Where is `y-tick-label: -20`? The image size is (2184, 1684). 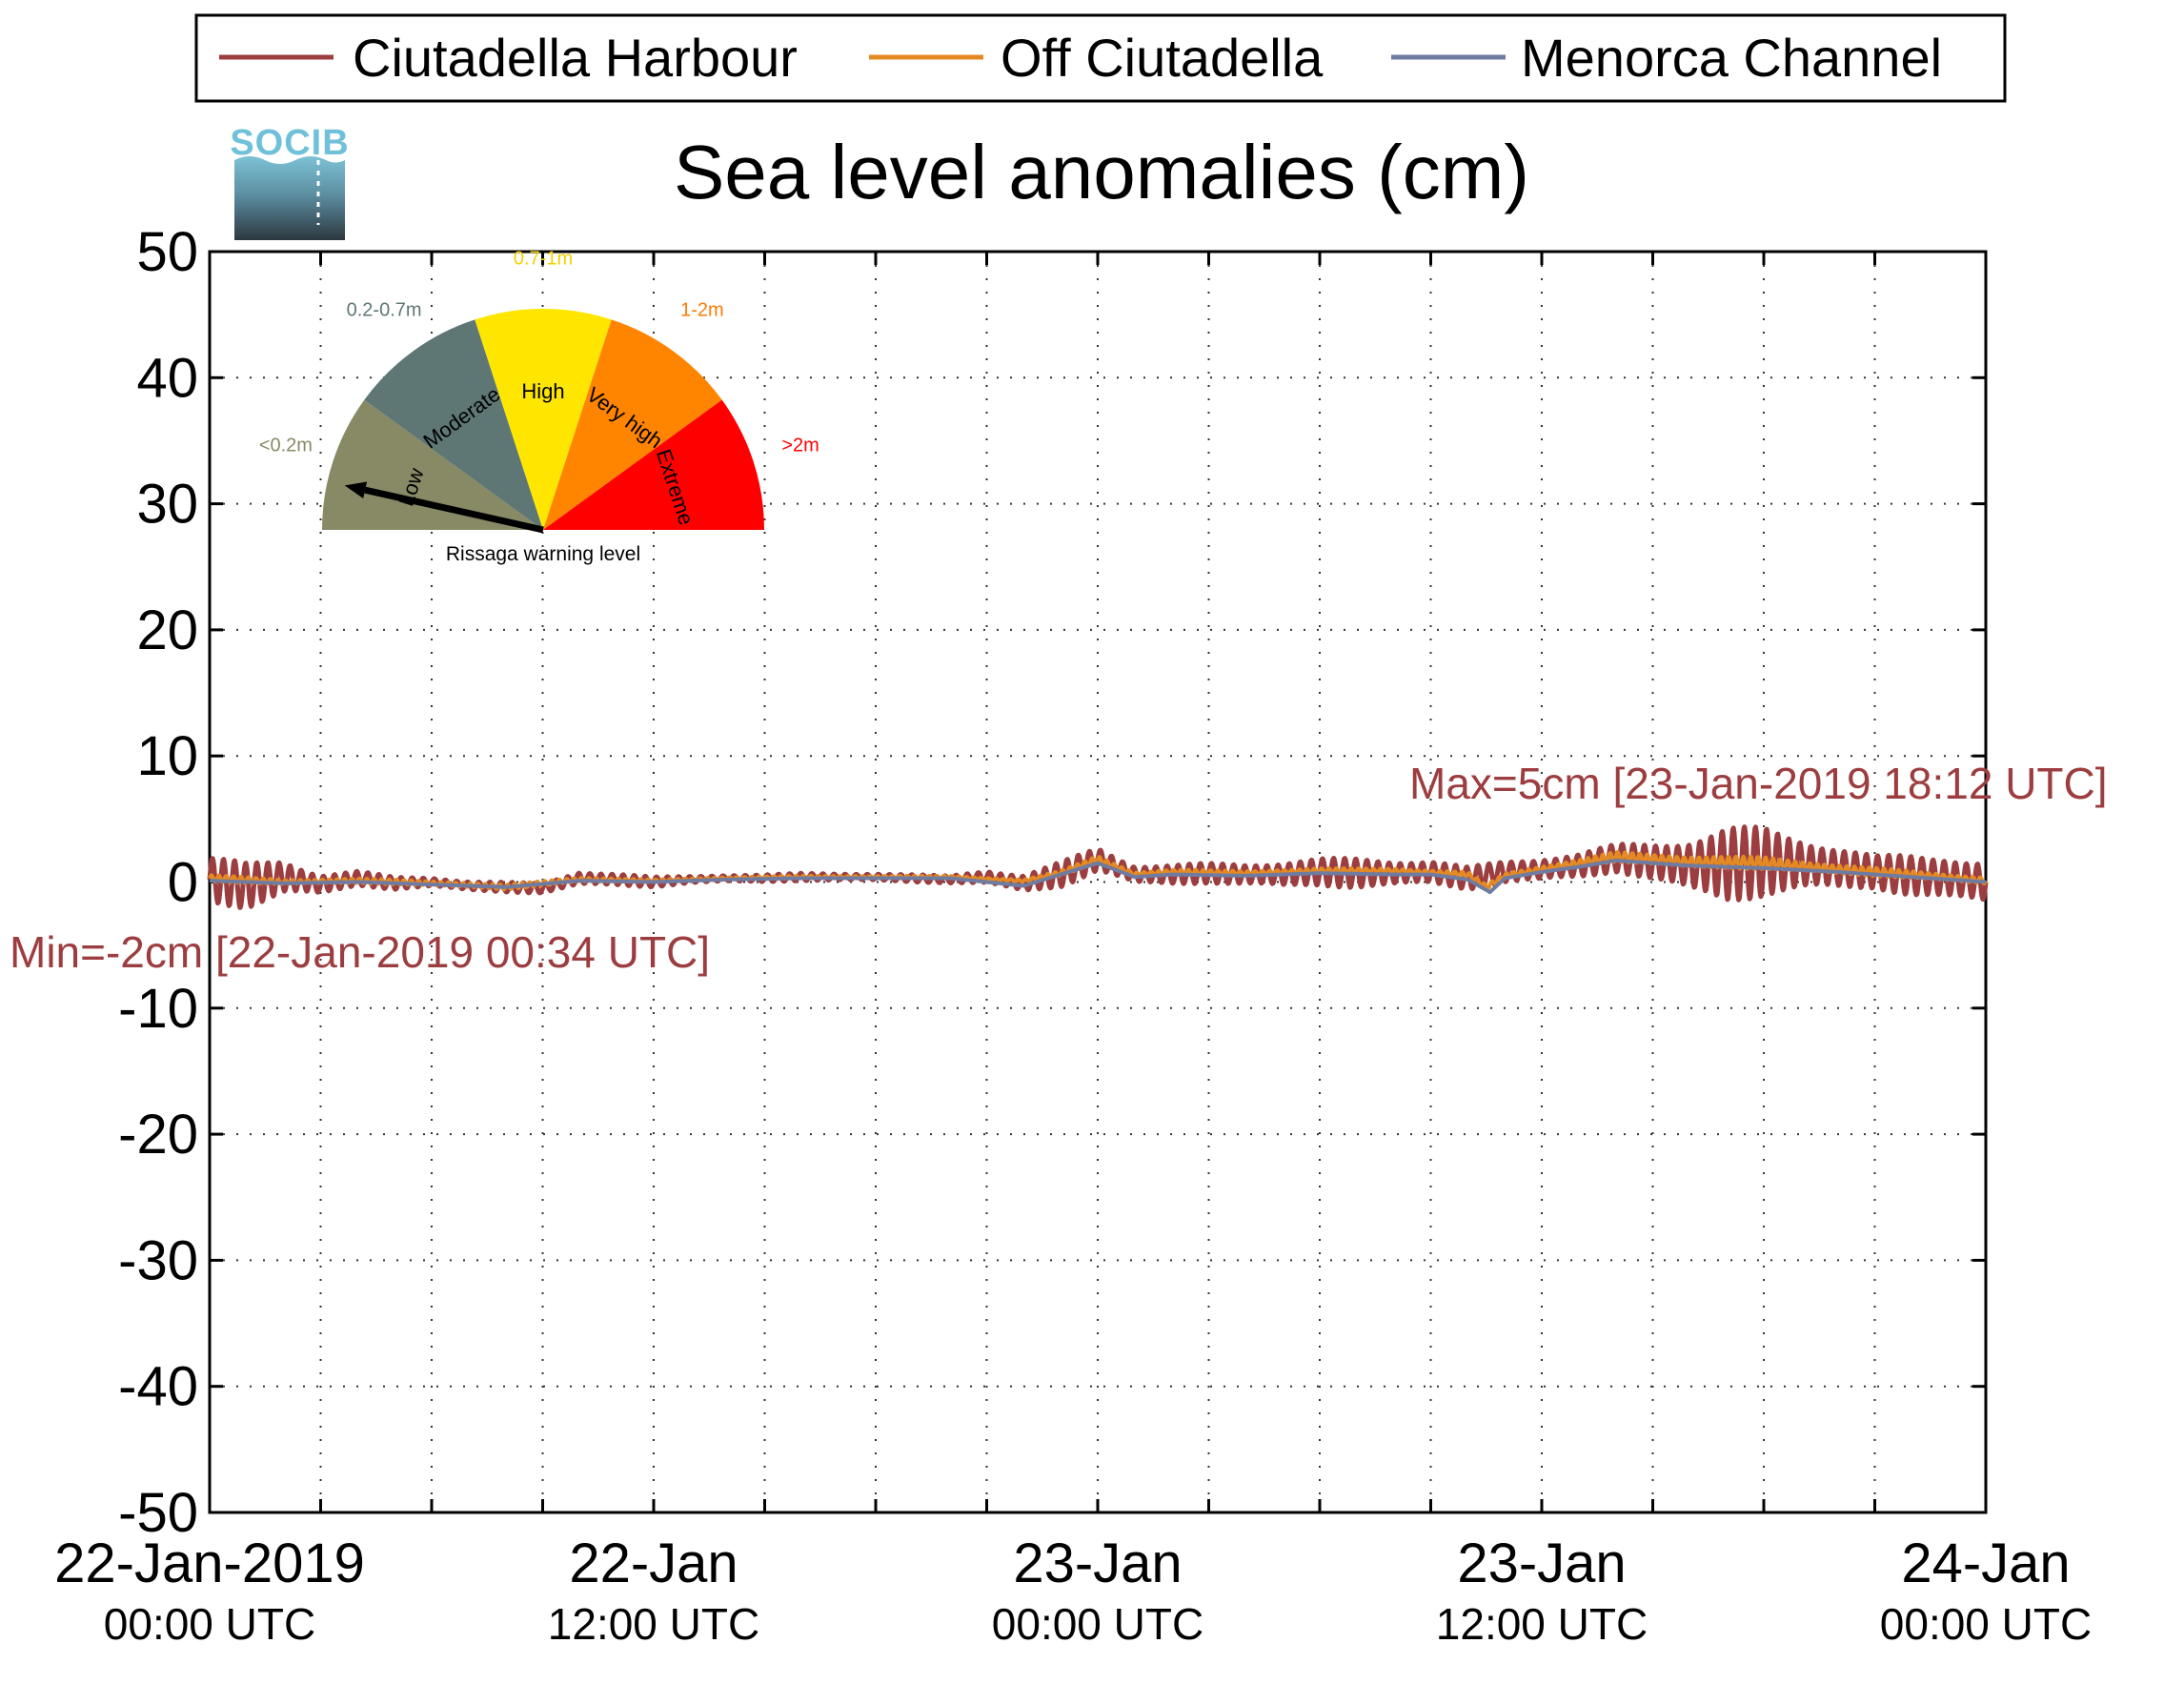 y-tick-label: -20 is located at coordinates (158, 1135).